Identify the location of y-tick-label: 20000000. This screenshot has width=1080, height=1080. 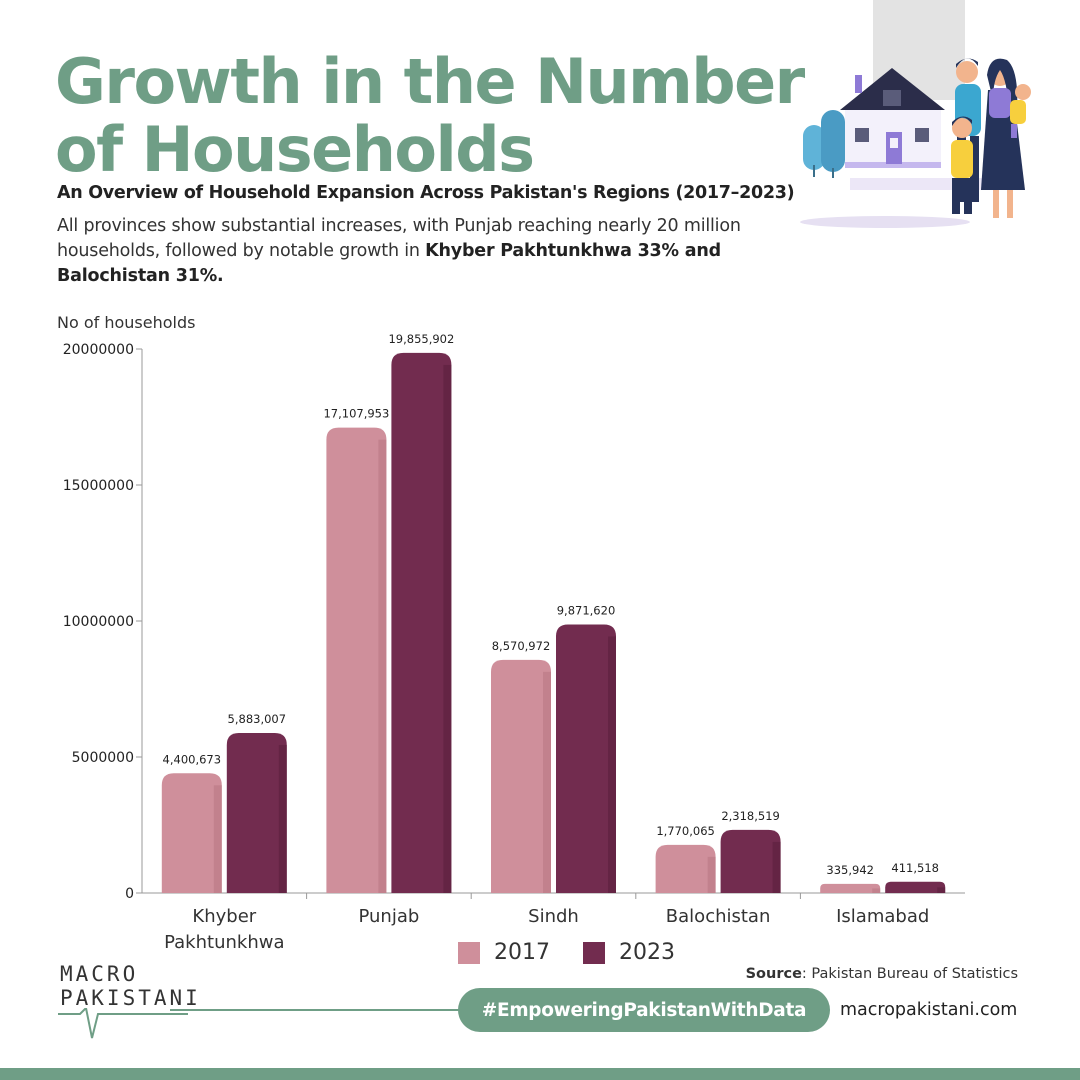
(98, 350).